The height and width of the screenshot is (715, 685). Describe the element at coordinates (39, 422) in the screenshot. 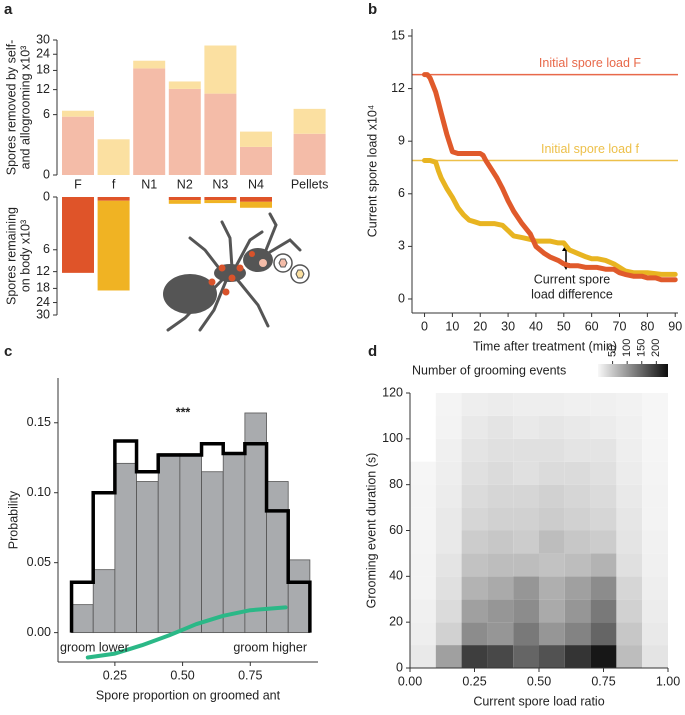

I see `y-tick-label: 0.15` at that location.